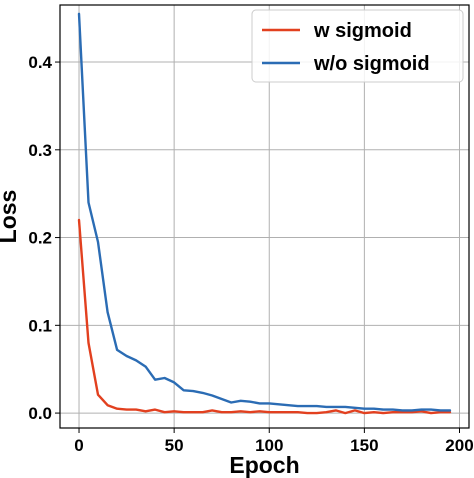 Image resolution: width=474 pixels, height=478 pixels. What do you see at coordinates (40, 413) in the screenshot?
I see `y-tick-label: 0.0` at bounding box center [40, 413].